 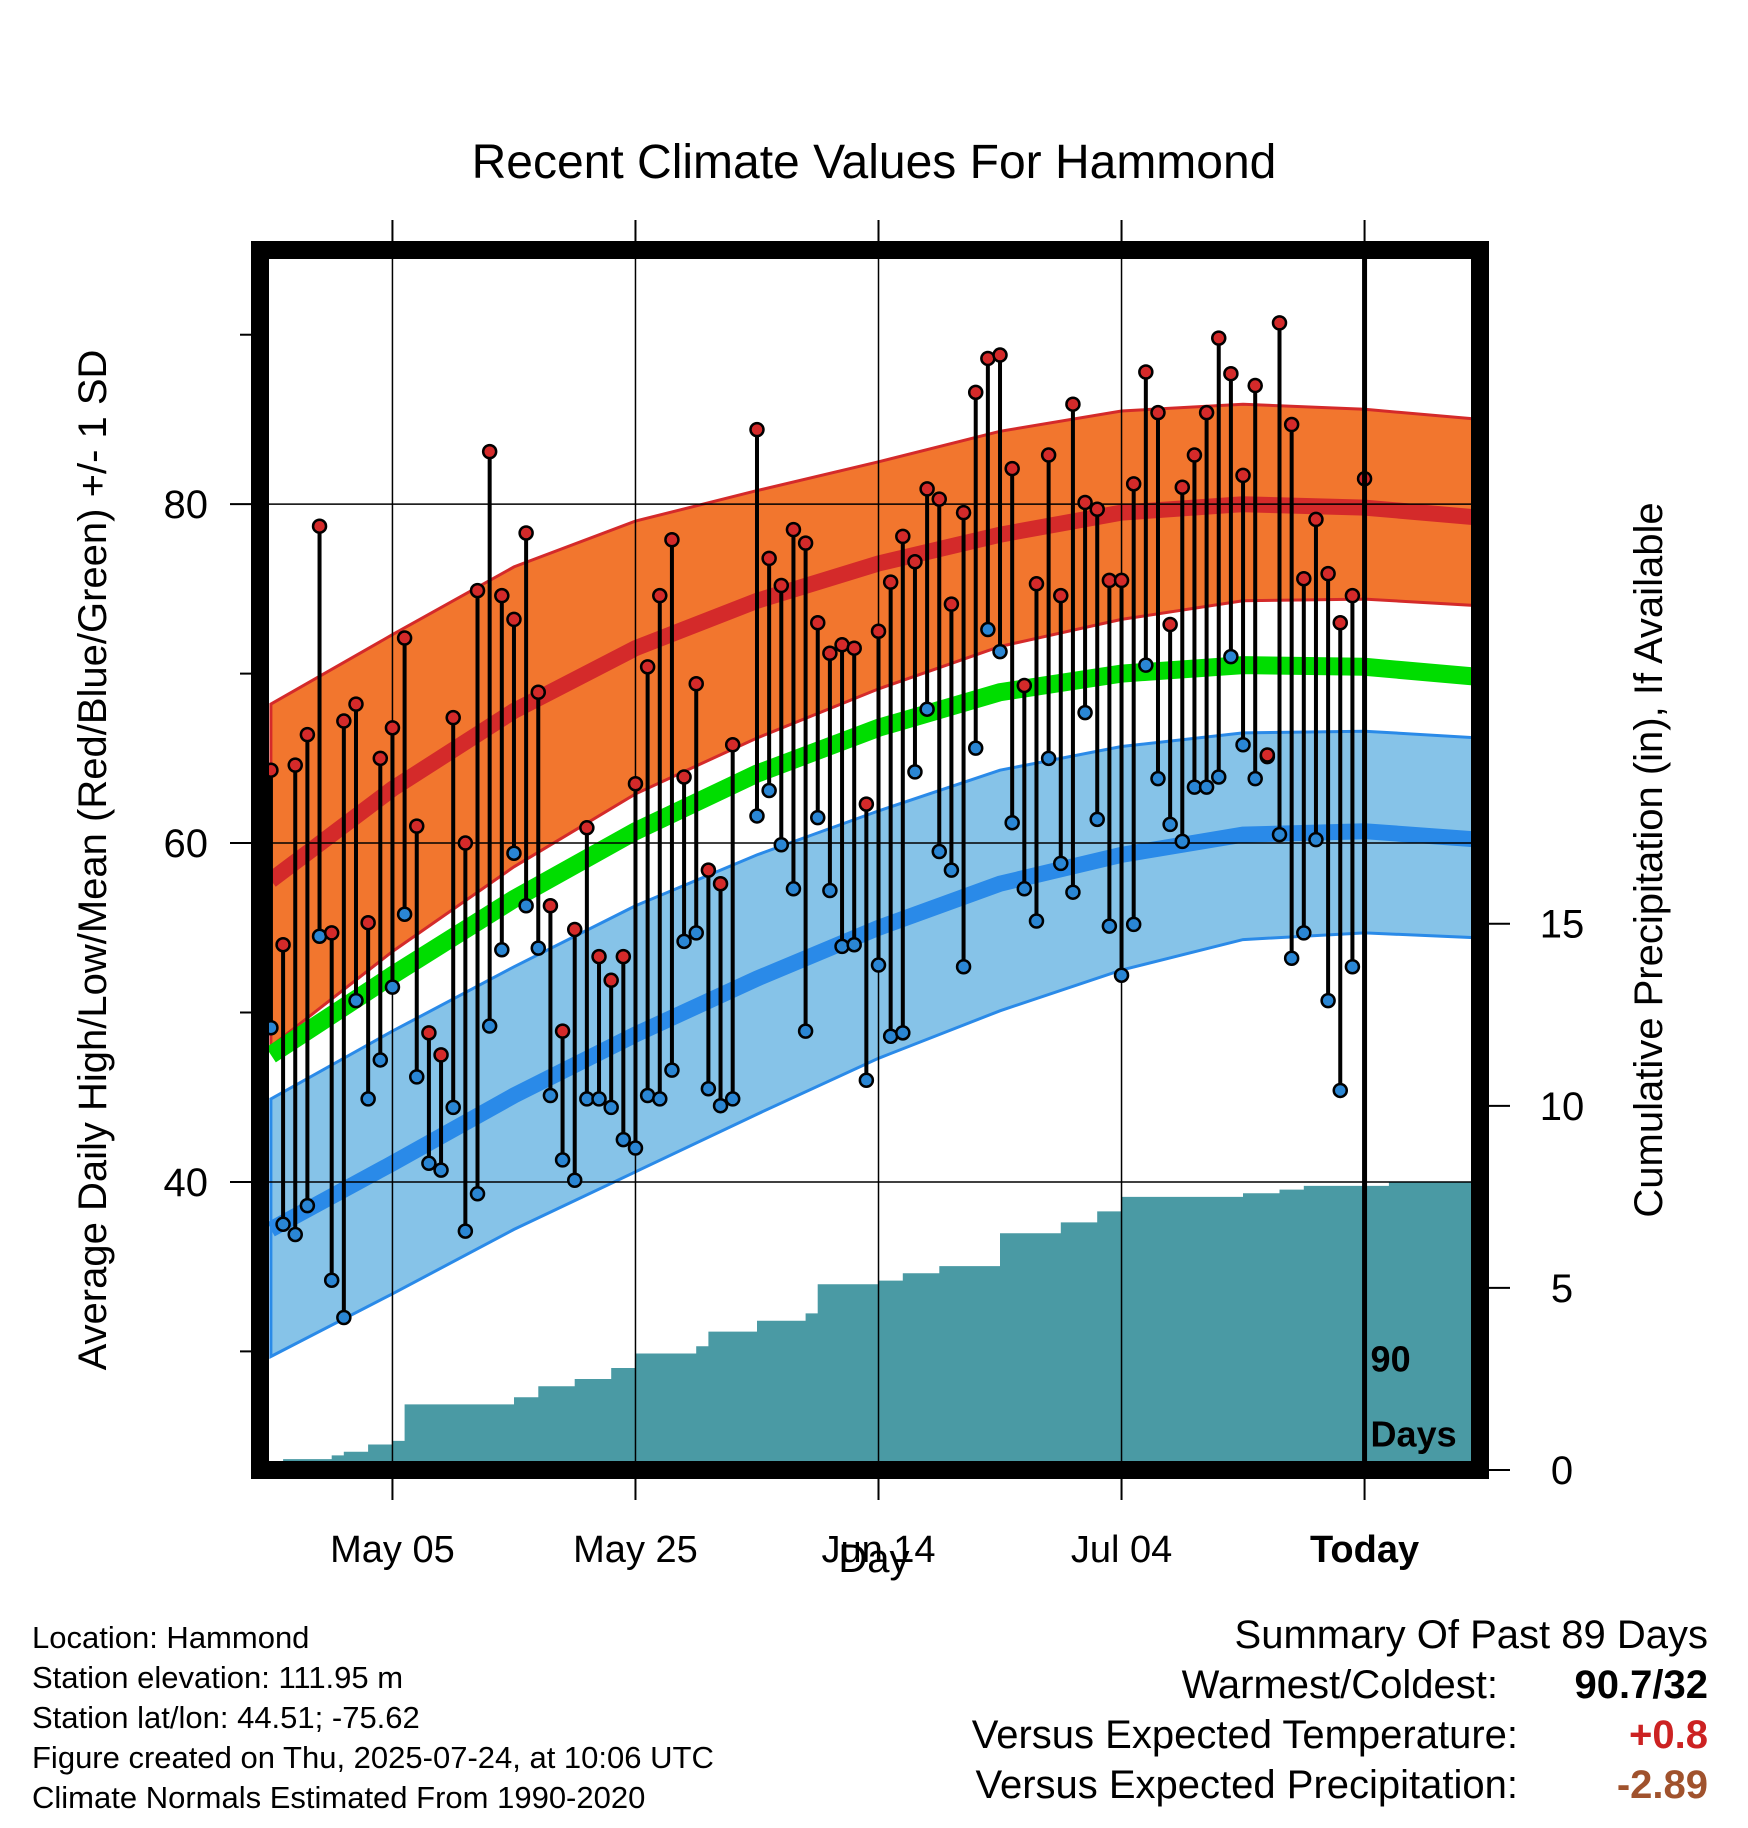 What do you see at coordinates (635, 1550) in the screenshot?
I see `x-tick-label: May 25` at bounding box center [635, 1550].